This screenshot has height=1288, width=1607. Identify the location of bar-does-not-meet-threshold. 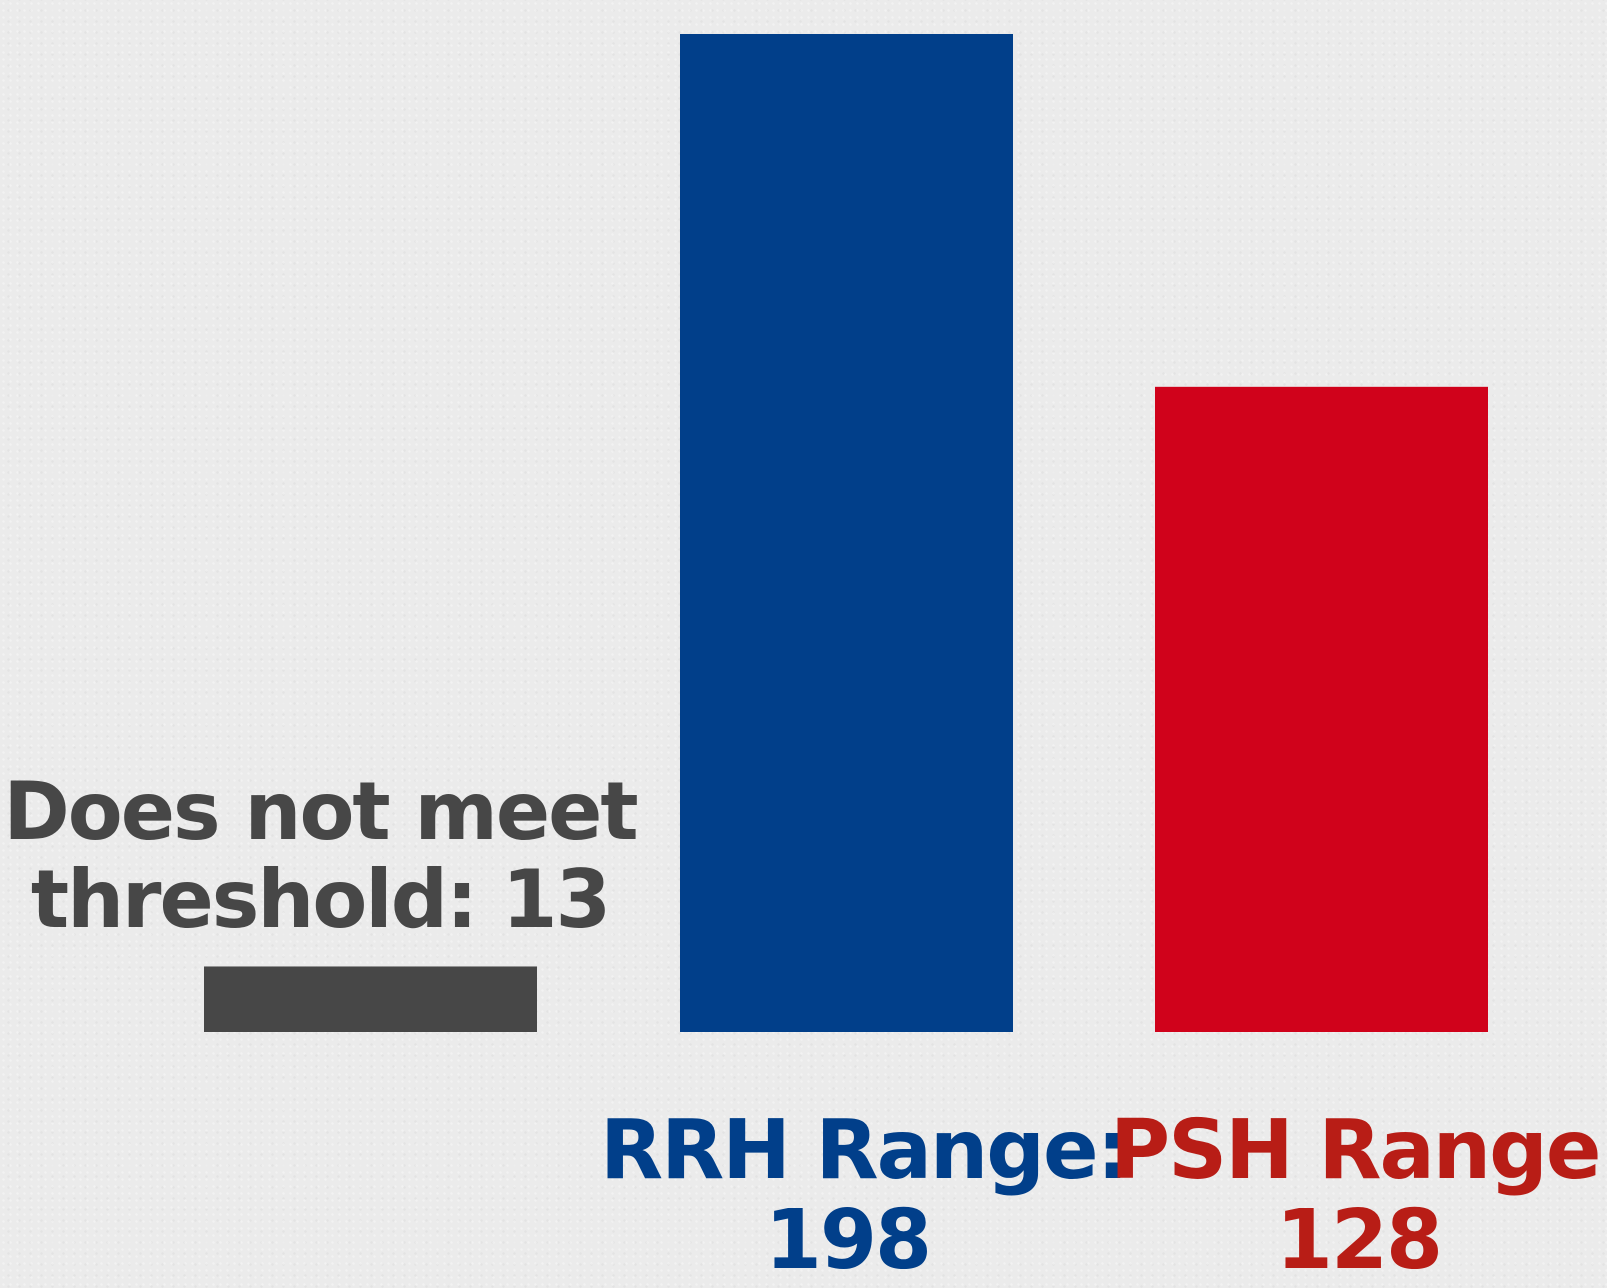
(370, 999).